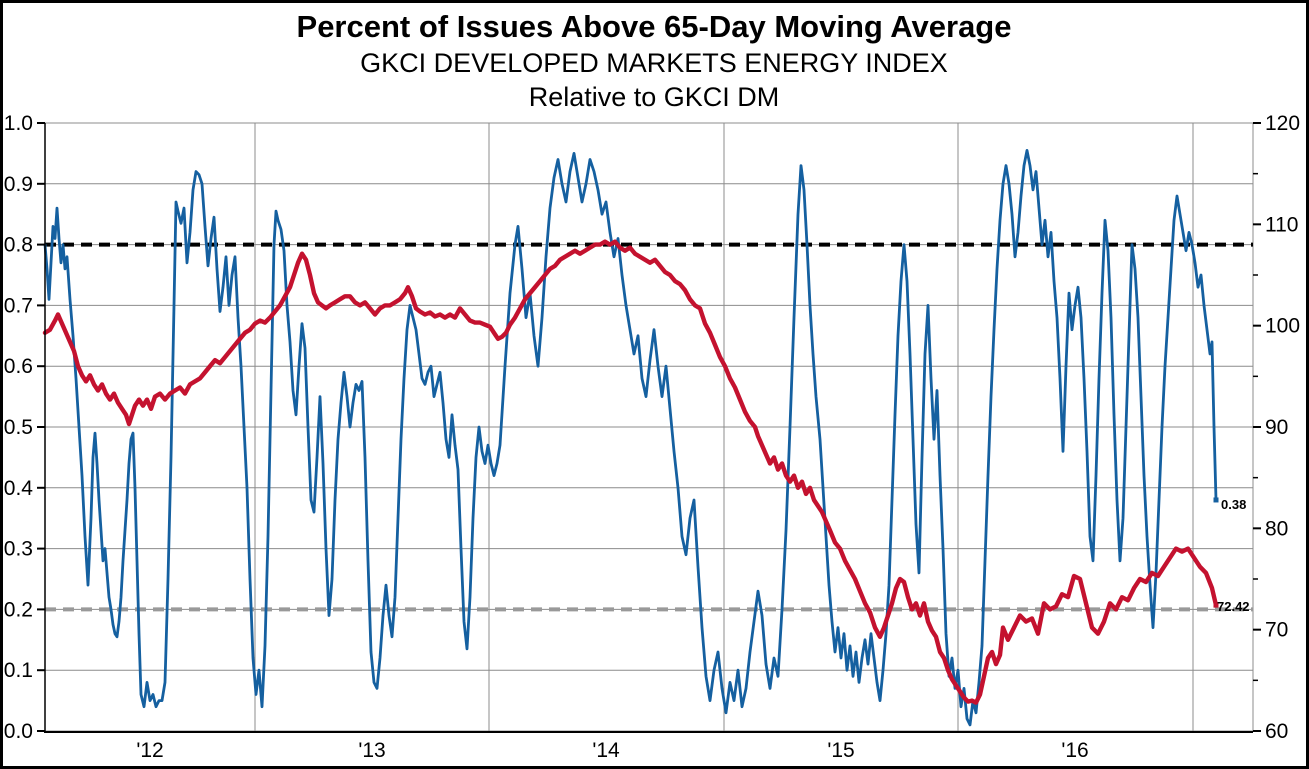 This screenshot has width=1309, height=769. I want to click on chart-subtitle: GKCI DEVELOPED MARKETS ENERGY INDEX, so click(654, 63).